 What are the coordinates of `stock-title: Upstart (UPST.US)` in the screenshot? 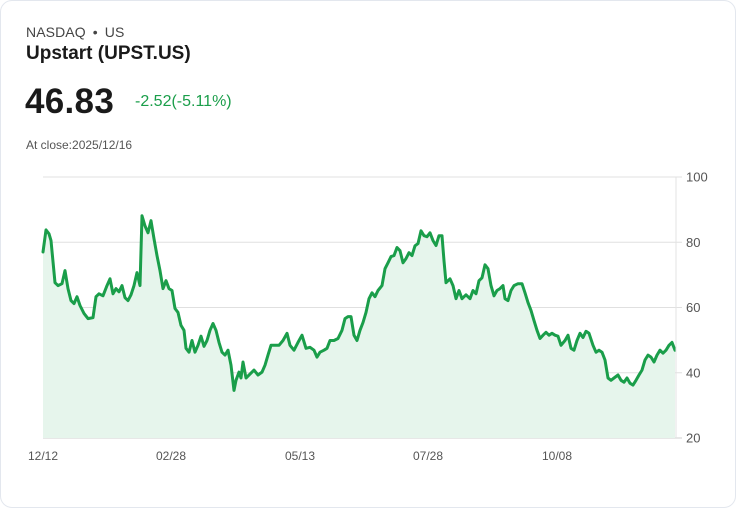 It's located at (108, 53).